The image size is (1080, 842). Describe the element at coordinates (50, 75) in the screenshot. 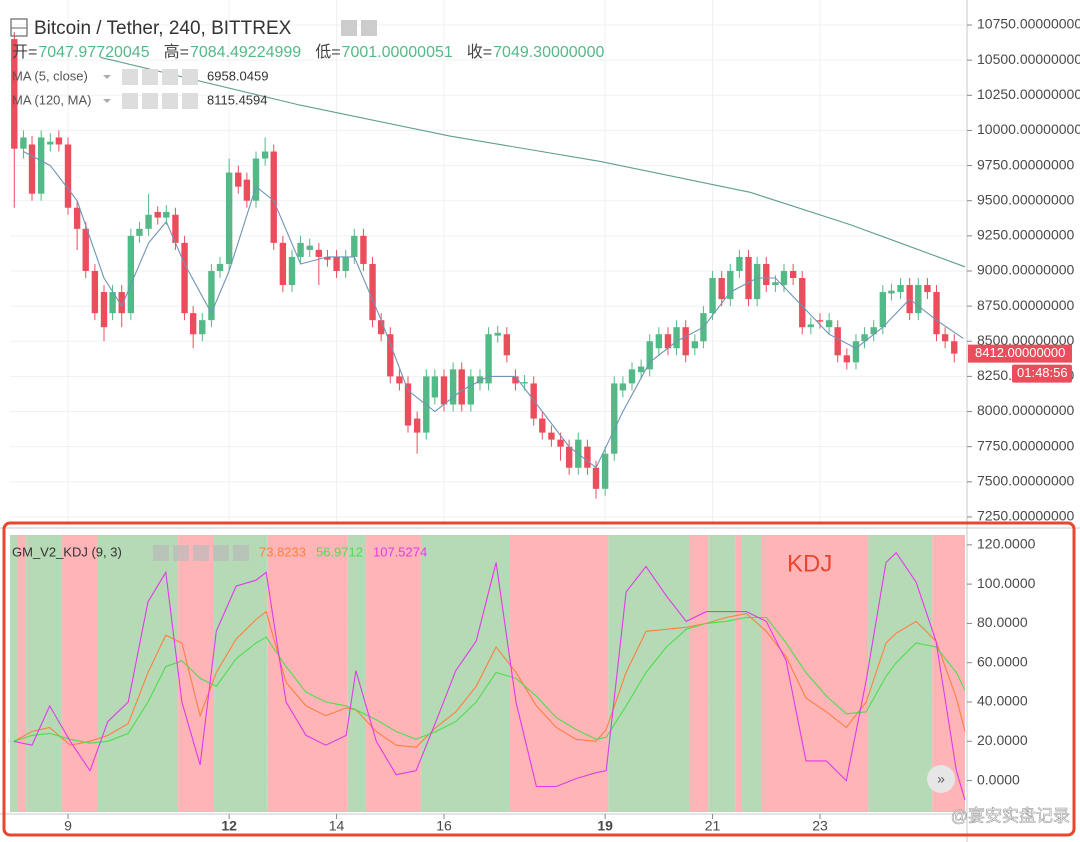

I see `overlay-label: MA (5, close)` at that location.